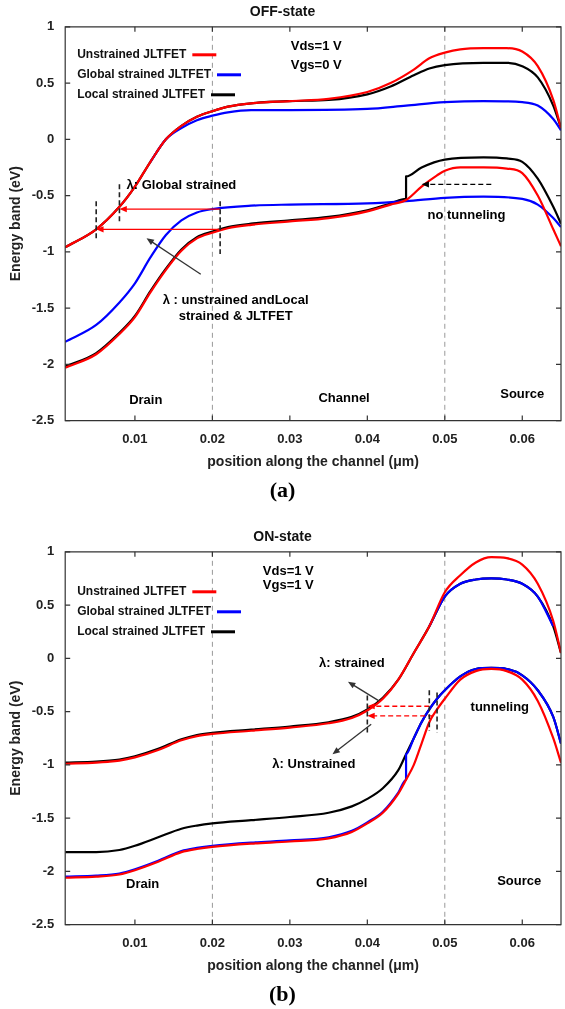  What do you see at coordinates (282, 994) in the screenshot?
I see `text: (b)` at bounding box center [282, 994].